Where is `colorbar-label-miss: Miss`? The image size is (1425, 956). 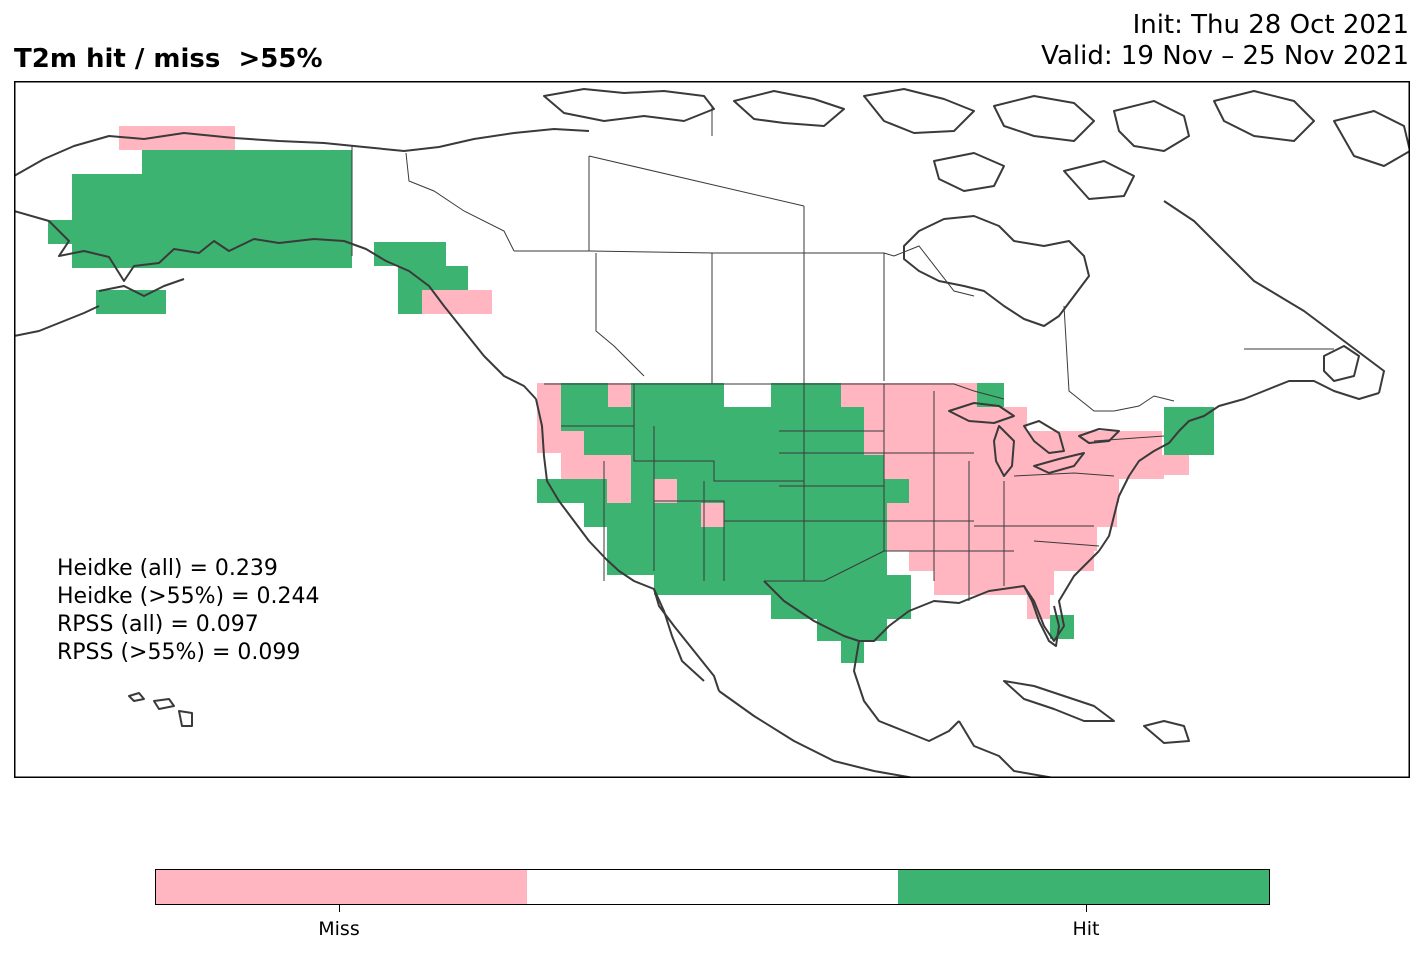
colorbar-label-miss: Miss is located at coordinates (339, 929).